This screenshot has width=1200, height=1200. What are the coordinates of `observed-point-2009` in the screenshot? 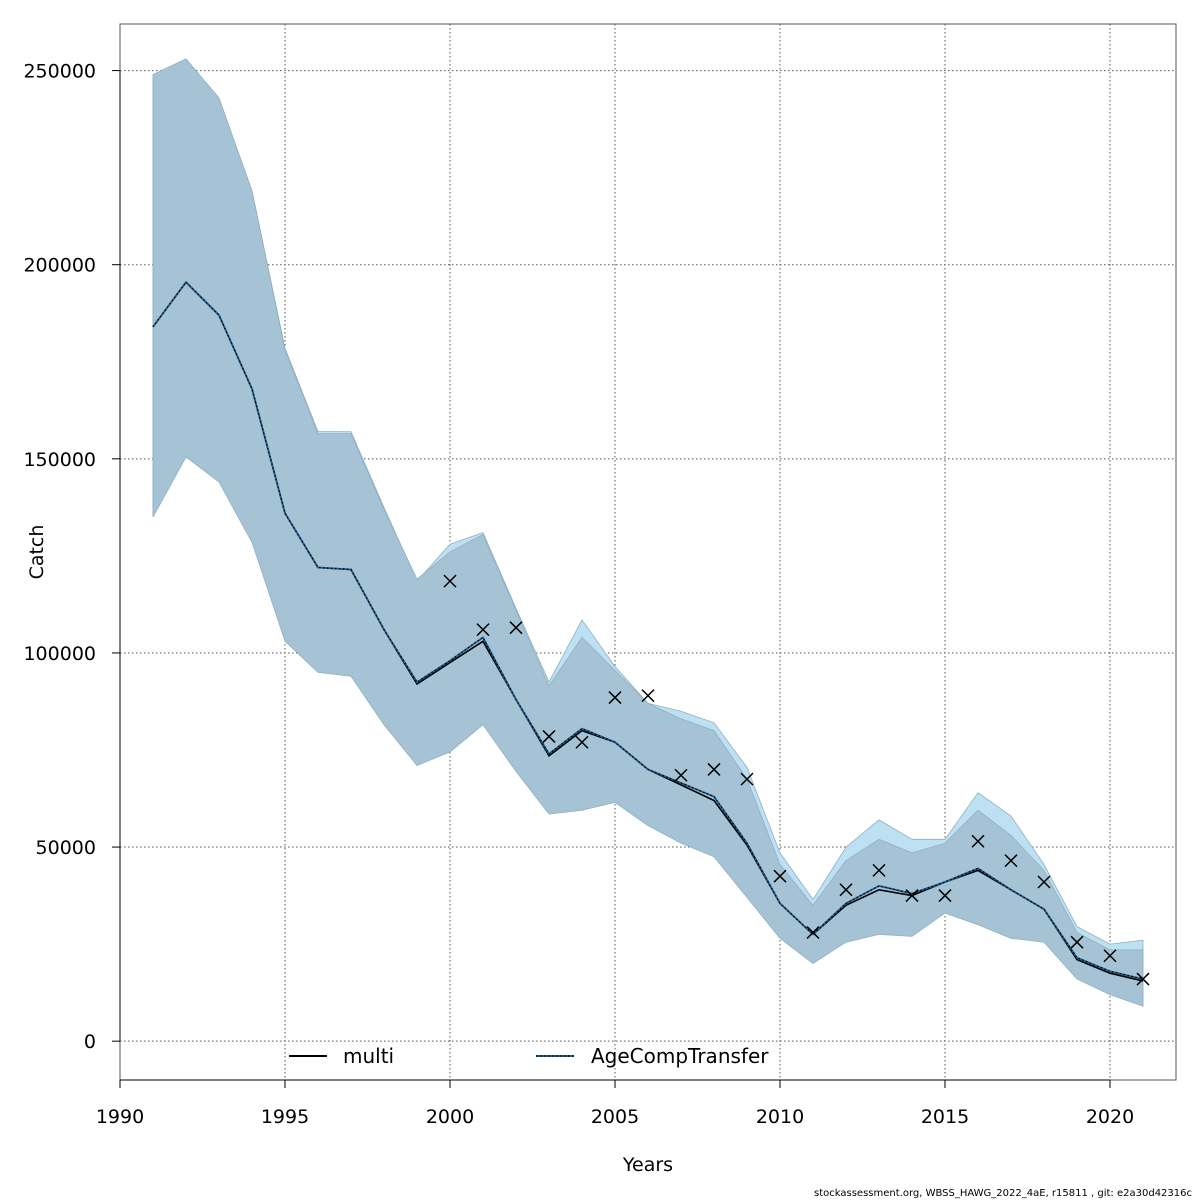 It's located at (747, 779).